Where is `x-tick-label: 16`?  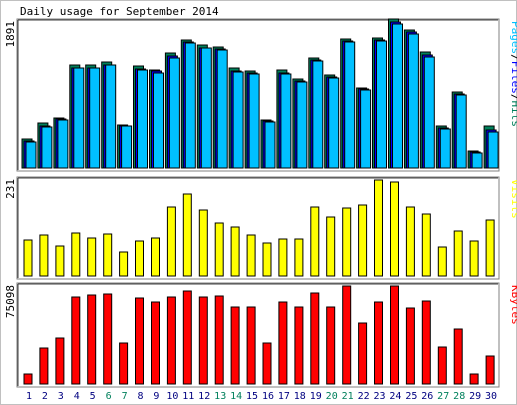
x-tick-label: 16 is located at coordinates (268, 396).